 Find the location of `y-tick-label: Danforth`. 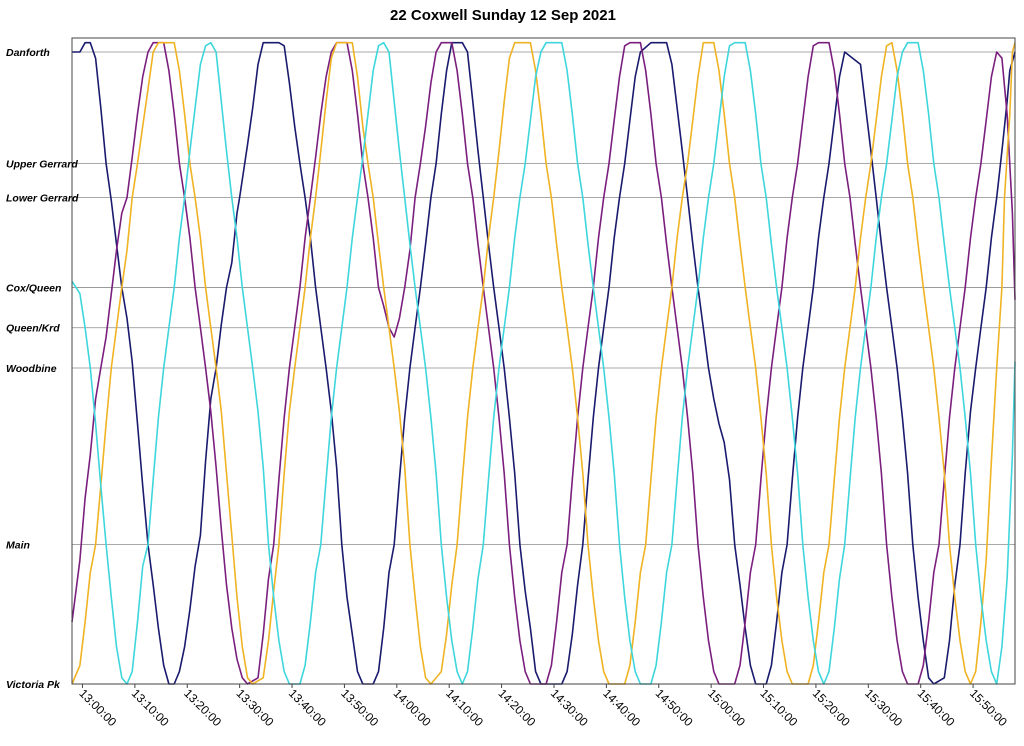

y-tick-label: Danforth is located at coordinates (28, 53).